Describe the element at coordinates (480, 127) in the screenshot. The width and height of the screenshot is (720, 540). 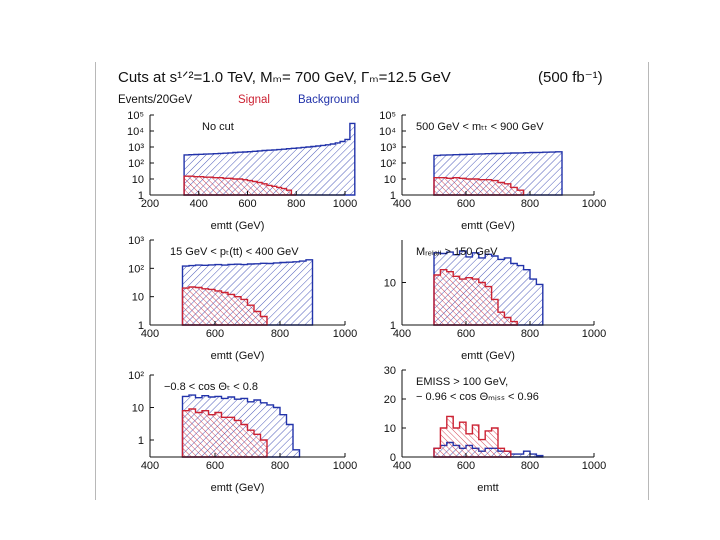
I see `cut-annotation-2: 500 GeV < mₜₜ < 900 GeV` at that location.